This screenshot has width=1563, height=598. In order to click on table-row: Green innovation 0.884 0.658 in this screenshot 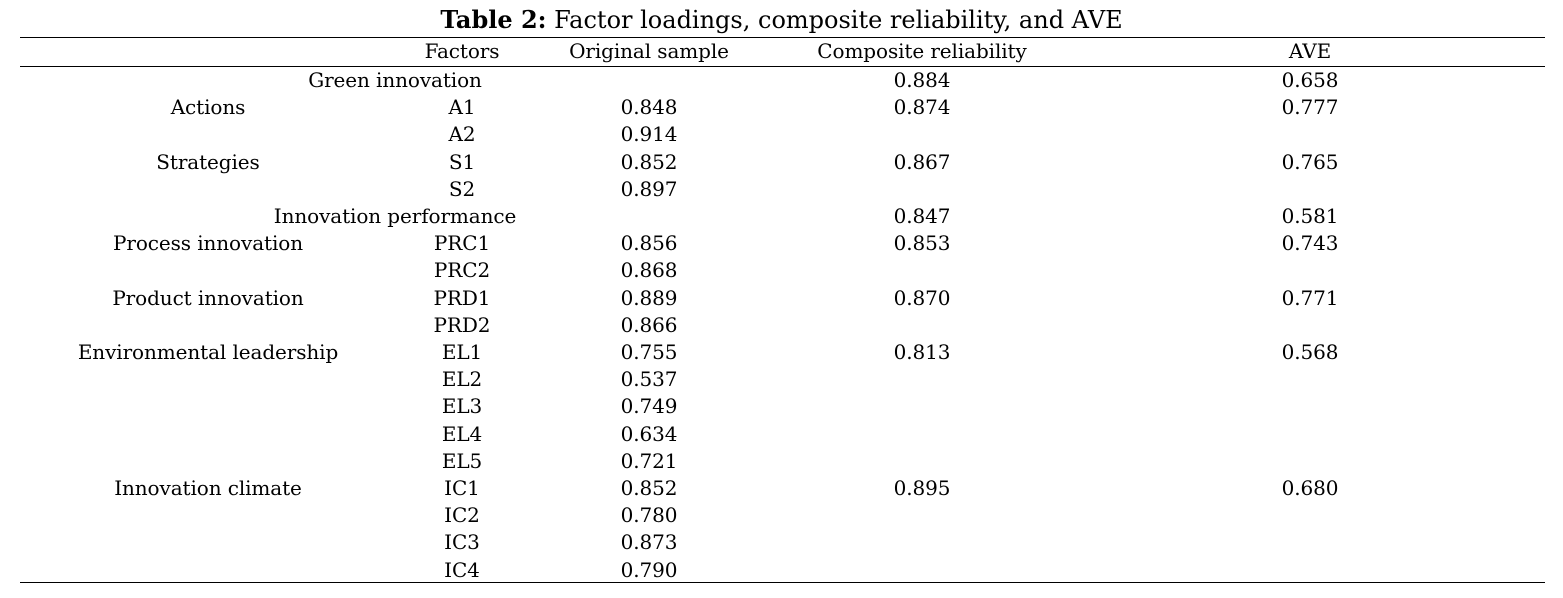, I will do `click(781, 80)`.